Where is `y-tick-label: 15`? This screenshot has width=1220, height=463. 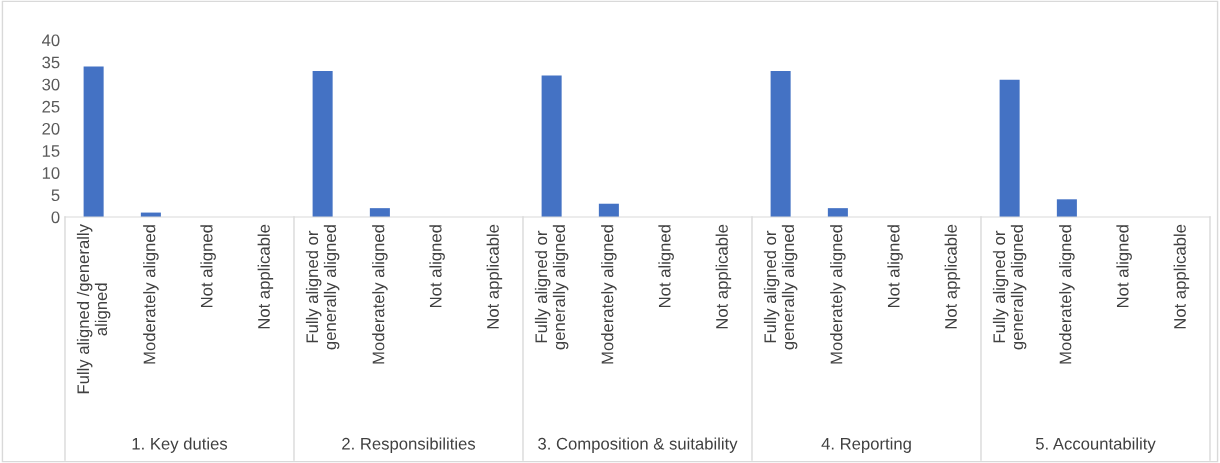
y-tick-label: 15 is located at coordinates (51, 151).